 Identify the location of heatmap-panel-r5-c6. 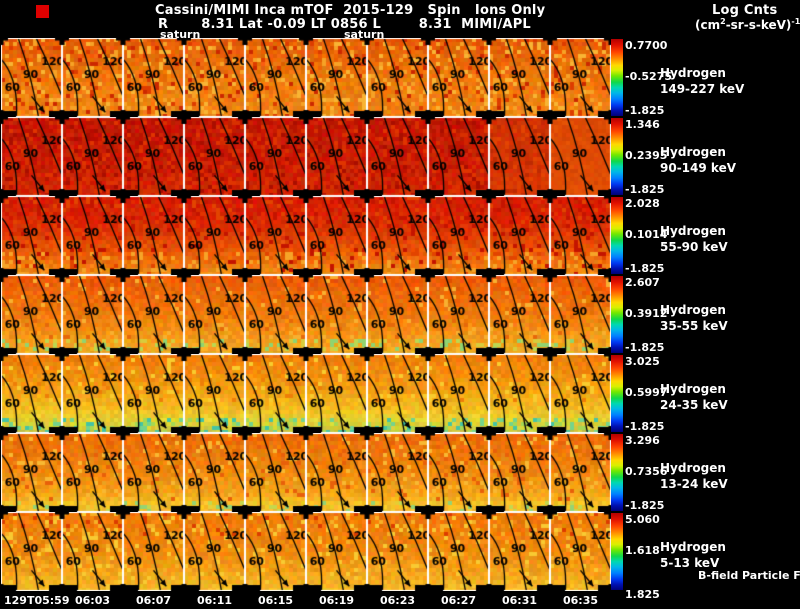
(336, 393).